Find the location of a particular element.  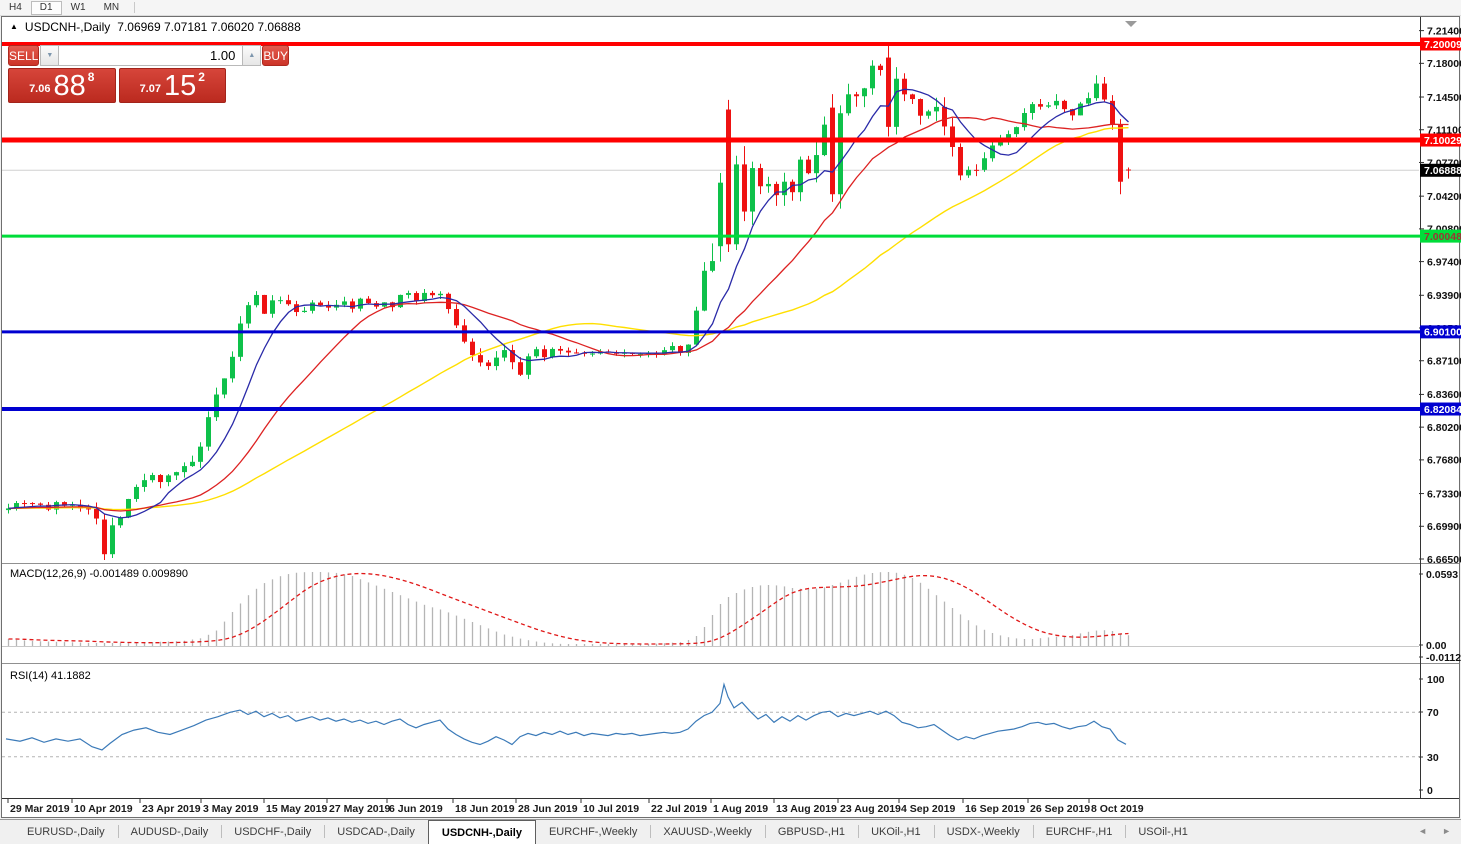

svg-text: 6.87100 is located at coordinates (1444, 362).